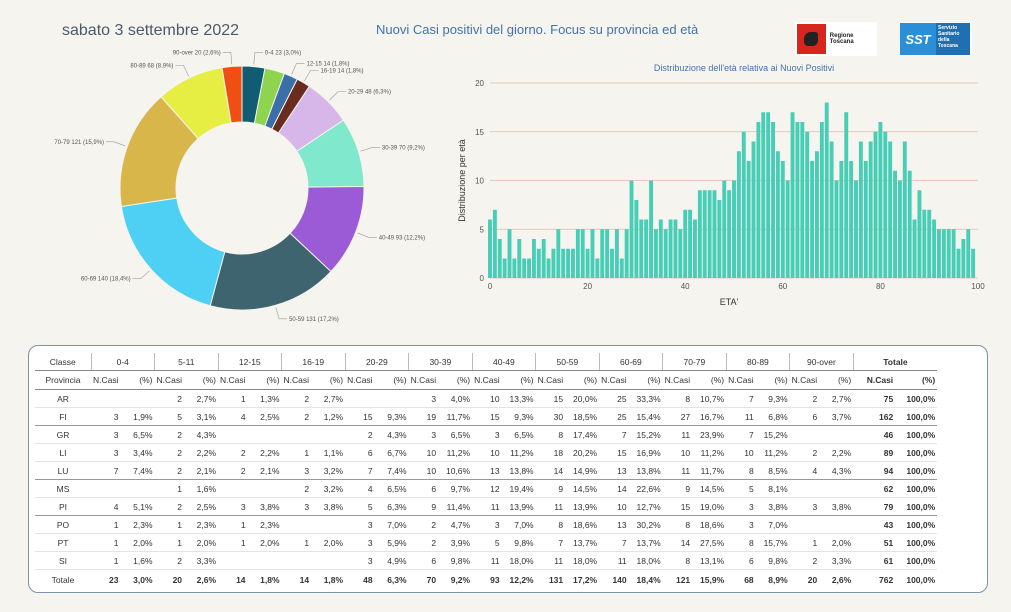 This screenshot has height=612, width=1011. Describe the element at coordinates (953, 39) in the screenshot. I see `sst-logo-text: Servizio Sanitario della Toscana` at that location.